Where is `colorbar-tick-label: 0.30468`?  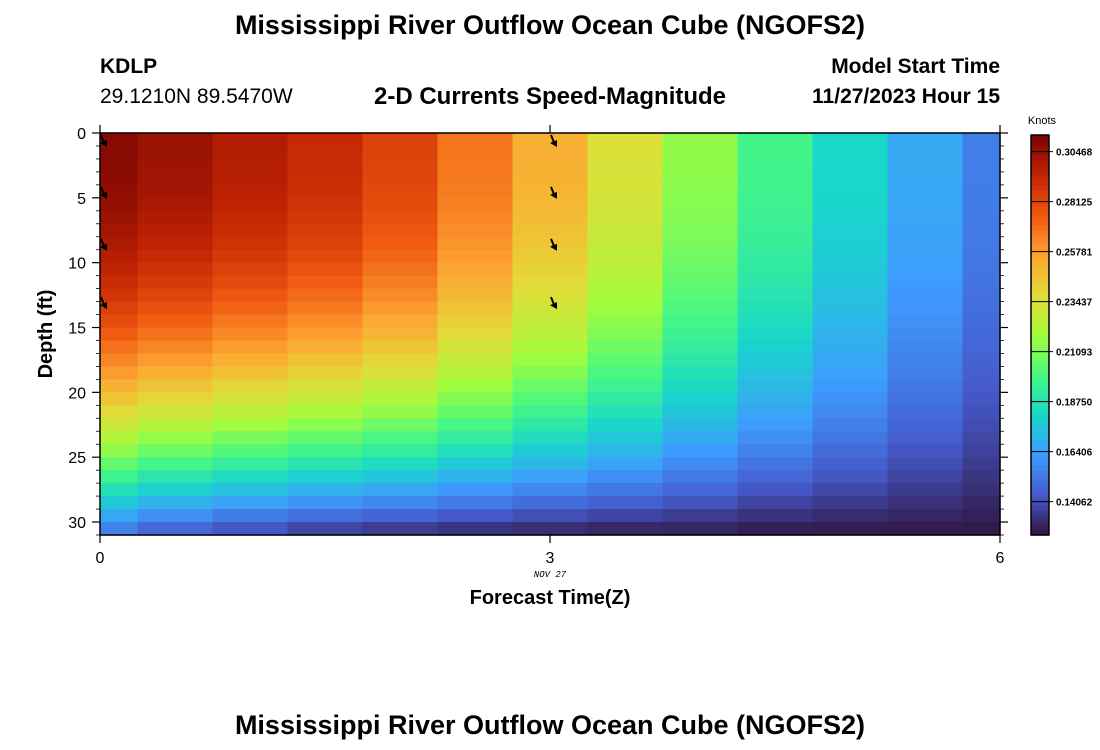 colorbar-tick-label: 0.30468 is located at coordinates (1074, 153).